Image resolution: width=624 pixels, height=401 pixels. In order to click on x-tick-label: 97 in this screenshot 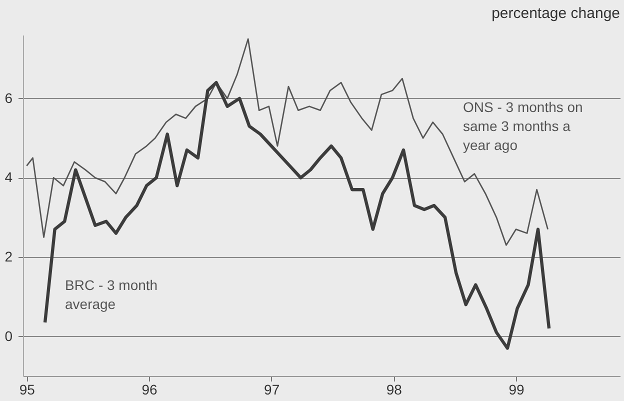, I will do `click(272, 390)`.